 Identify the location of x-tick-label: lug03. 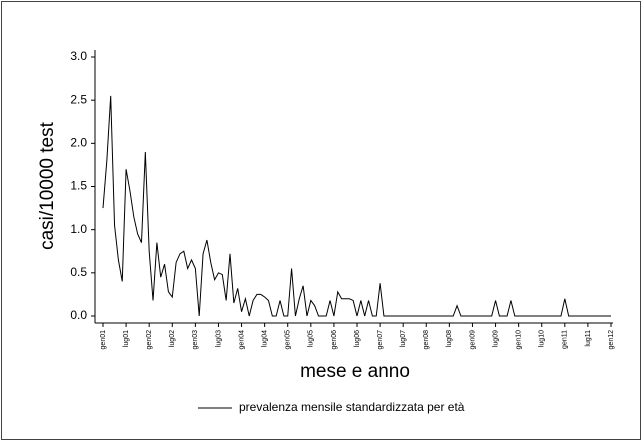
(218, 338).